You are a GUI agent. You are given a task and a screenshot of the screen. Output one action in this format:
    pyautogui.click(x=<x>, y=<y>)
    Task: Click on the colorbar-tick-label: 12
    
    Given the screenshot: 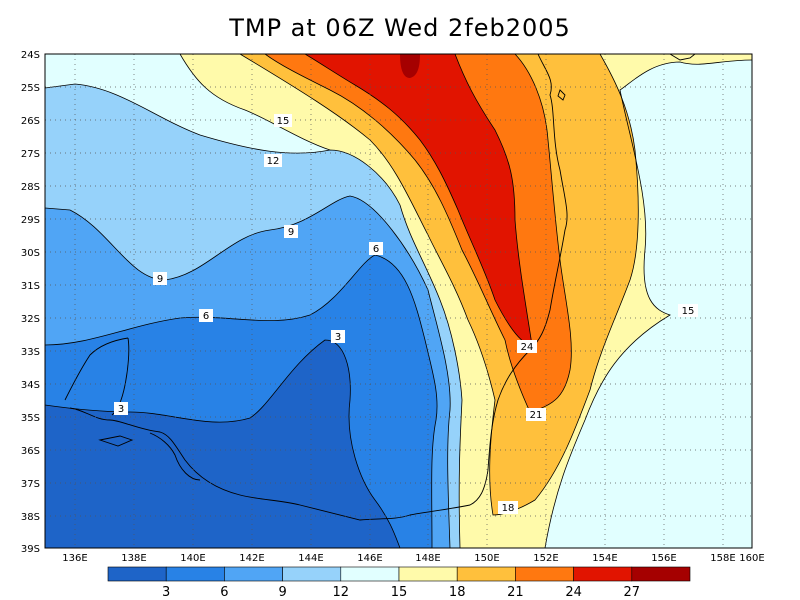 What is the action you would take?
    pyautogui.click(x=341, y=592)
    